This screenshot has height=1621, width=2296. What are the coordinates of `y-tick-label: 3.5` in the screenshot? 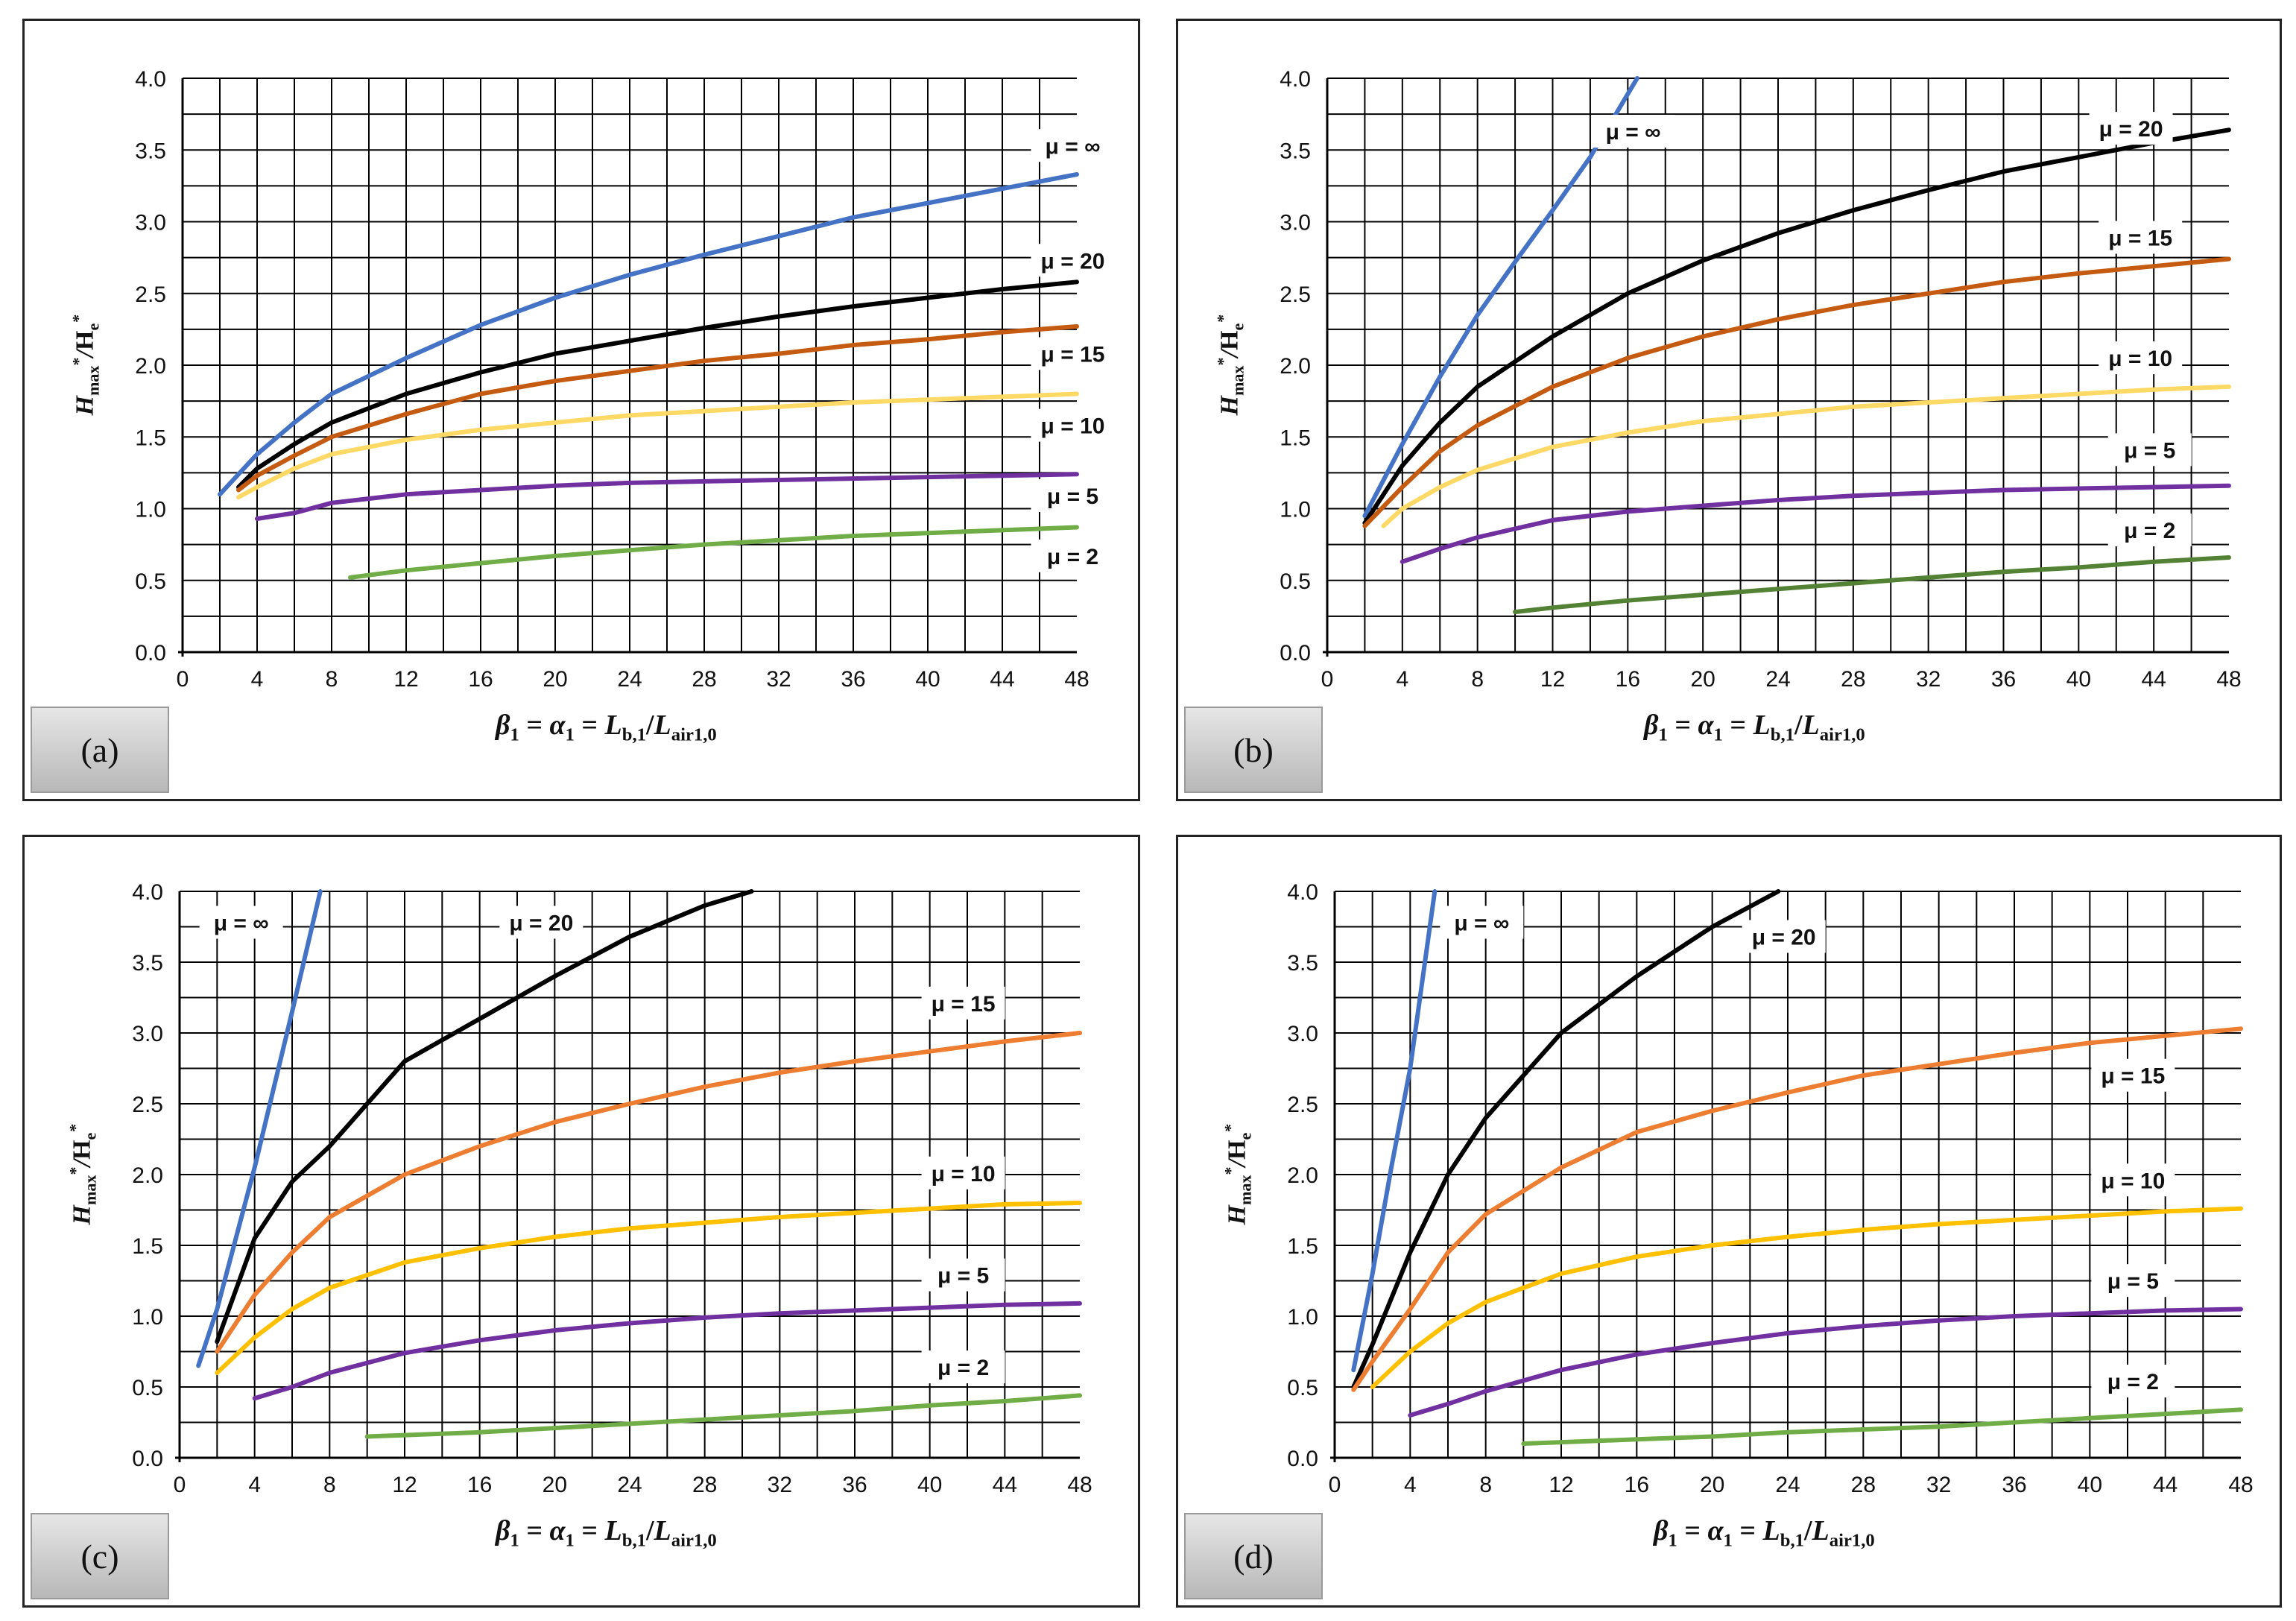 It's located at (1302, 964).